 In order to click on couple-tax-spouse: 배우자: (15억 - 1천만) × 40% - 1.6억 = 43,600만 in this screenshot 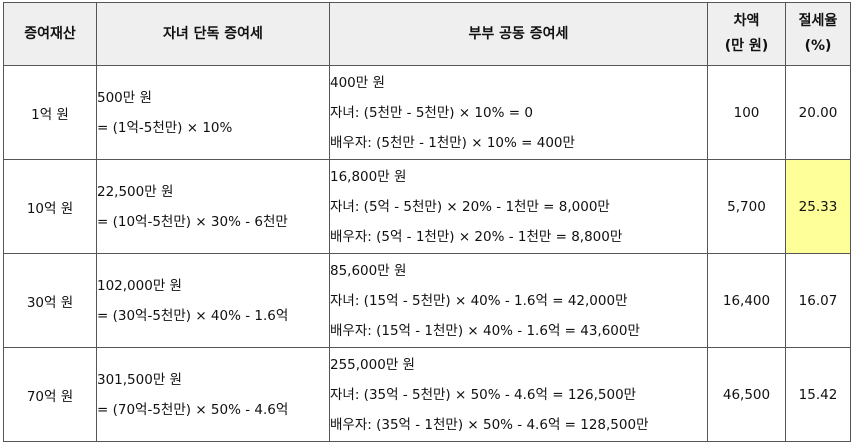, I will do `click(485, 330)`.